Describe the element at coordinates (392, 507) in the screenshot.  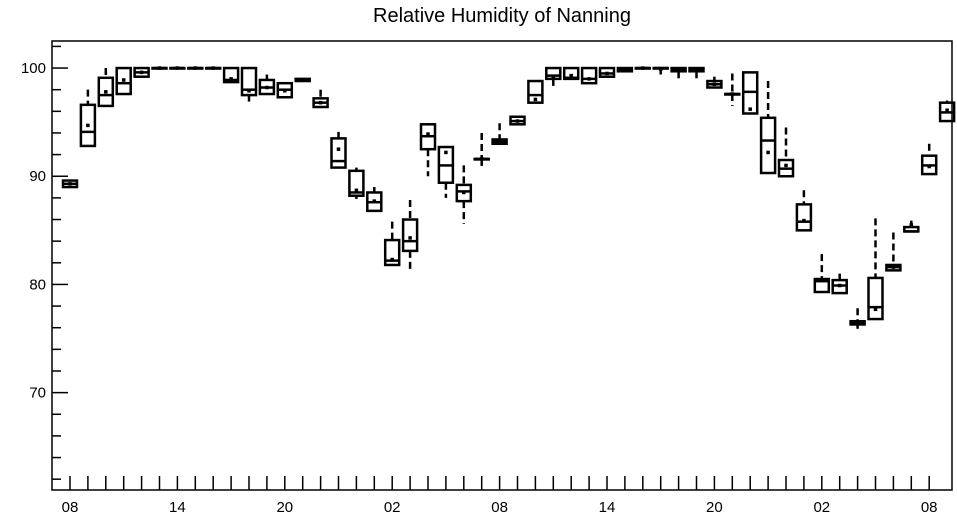
I see `x-tick-label: 02` at that location.